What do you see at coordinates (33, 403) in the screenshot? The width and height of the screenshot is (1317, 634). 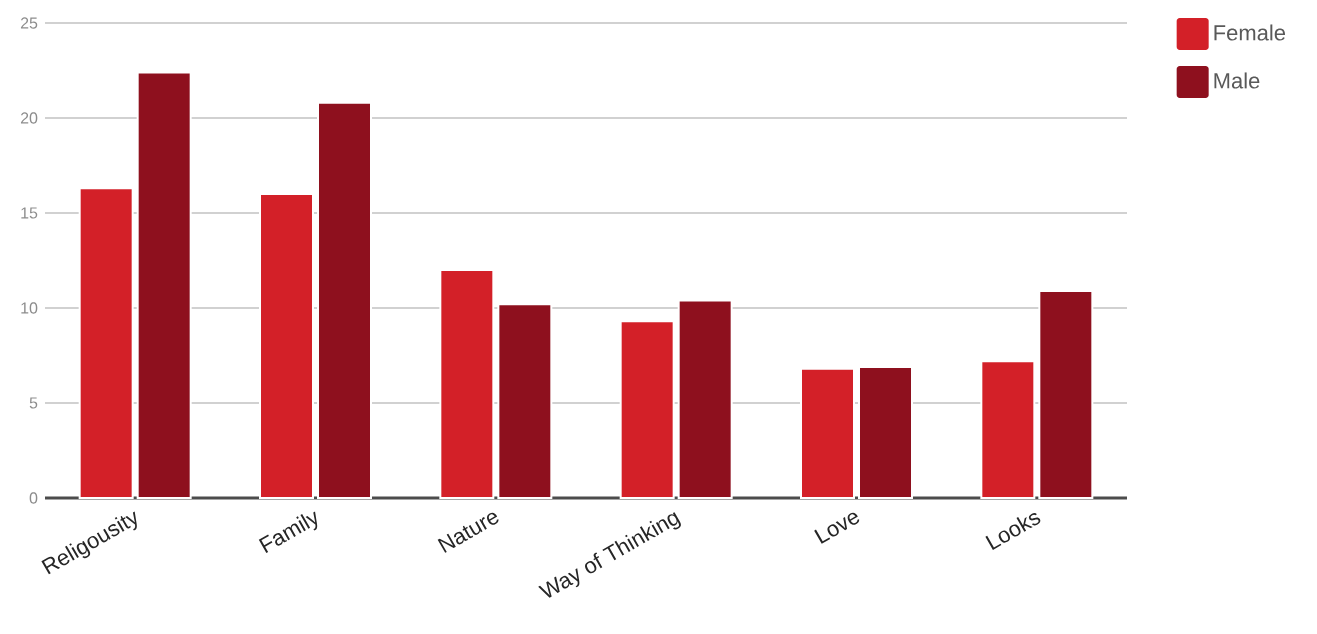 I see `y-tick-label: 5` at bounding box center [33, 403].